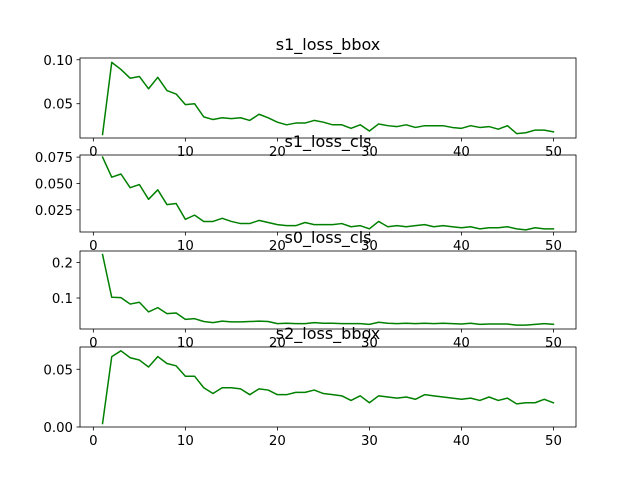 The height and width of the screenshot is (480, 640). Describe the element at coordinates (328, 238) in the screenshot. I see `subplot-title: s0_loss_cls` at that location.